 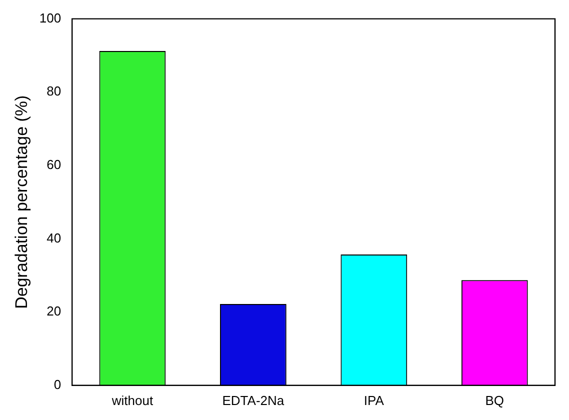 What do you see at coordinates (54, 91) in the screenshot?
I see `y-tick-label: 80` at bounding box center [54, 91].